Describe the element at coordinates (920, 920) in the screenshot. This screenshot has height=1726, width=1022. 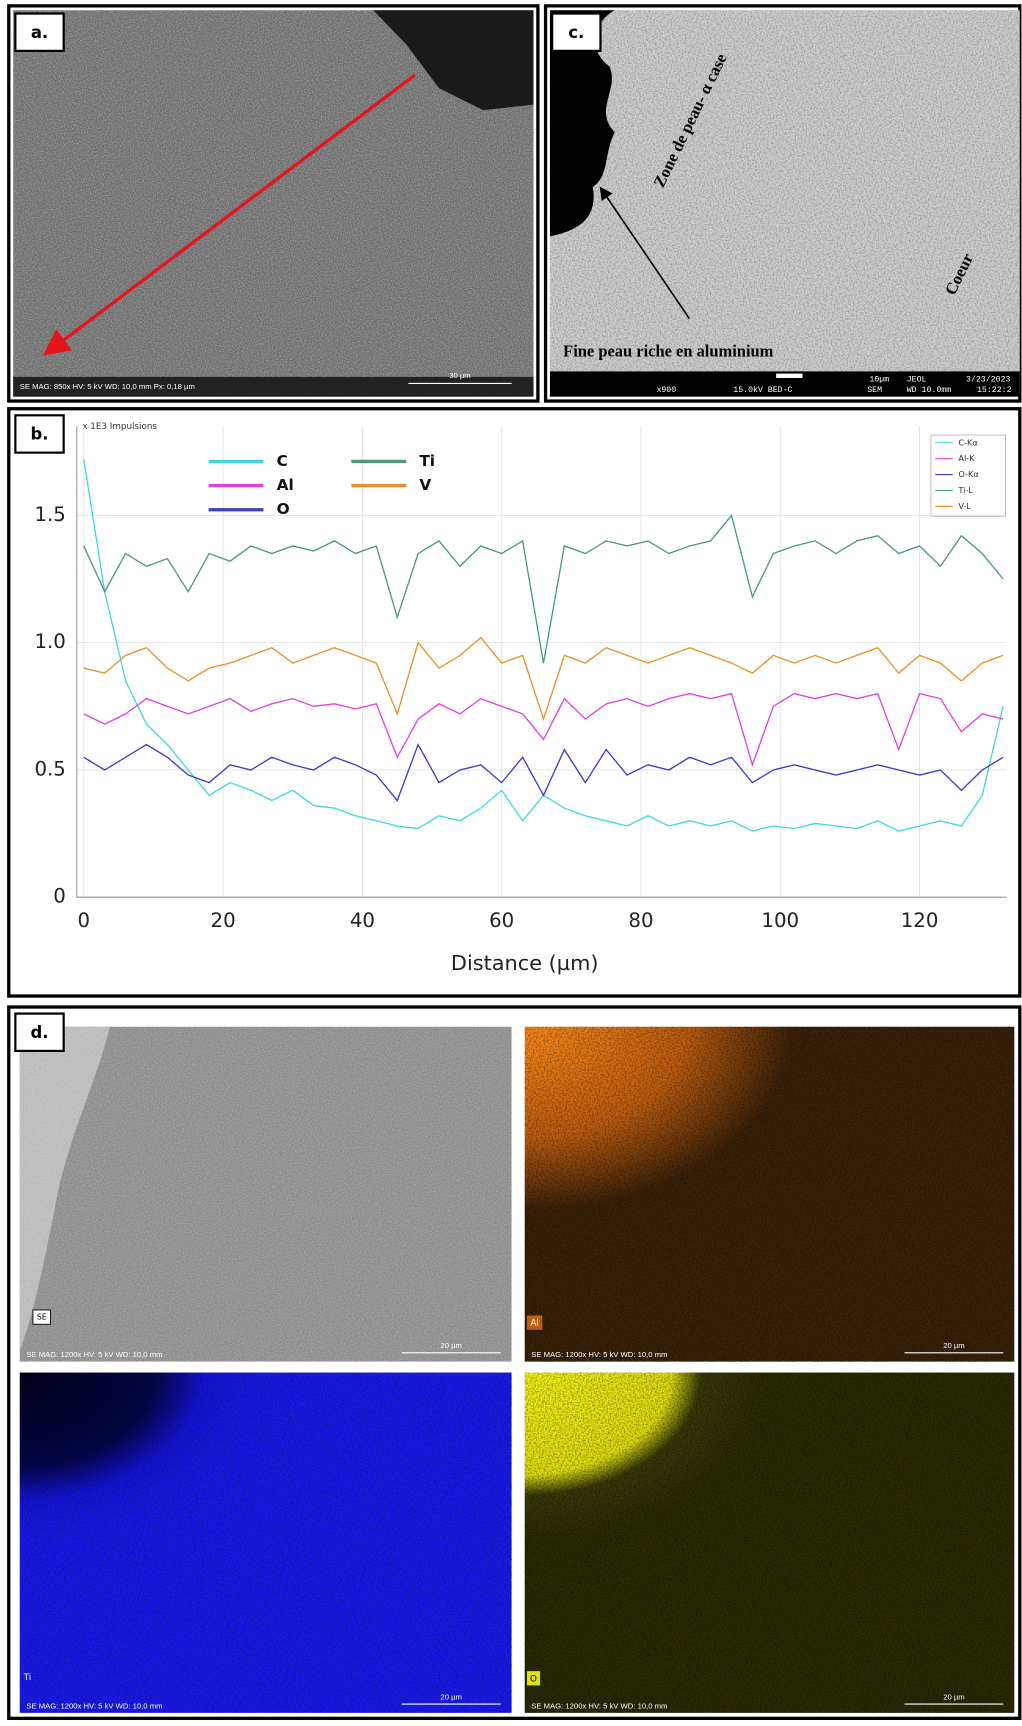
I see `x-tick-label: 120` at that location.